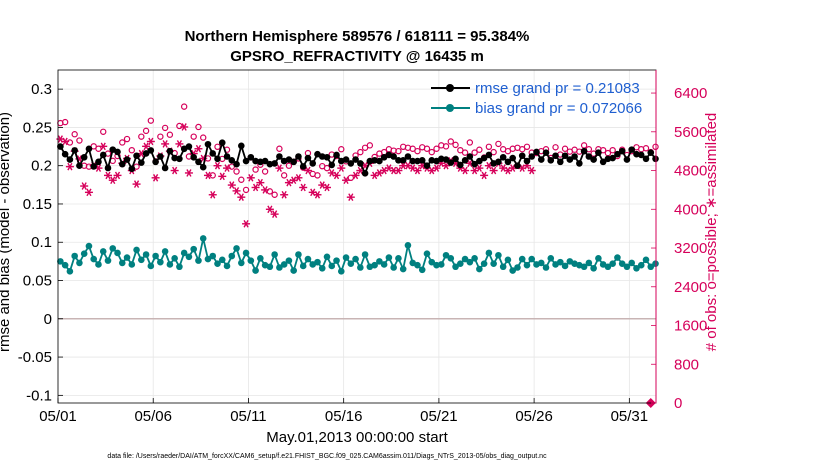  I want to click on chart-subtitle: GPSRO_REFRACTIVITY @ 16435 m, so click(357, 56).